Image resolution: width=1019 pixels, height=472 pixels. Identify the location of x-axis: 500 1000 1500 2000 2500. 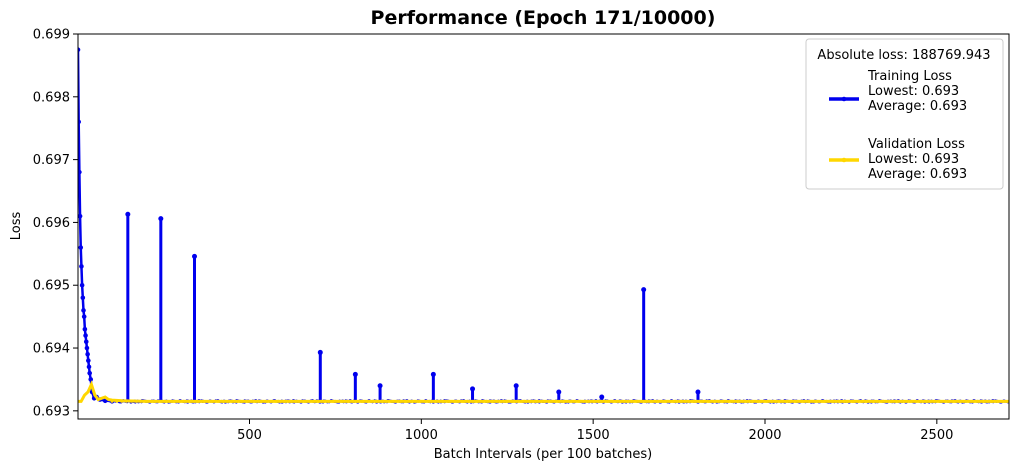
(595, 431).